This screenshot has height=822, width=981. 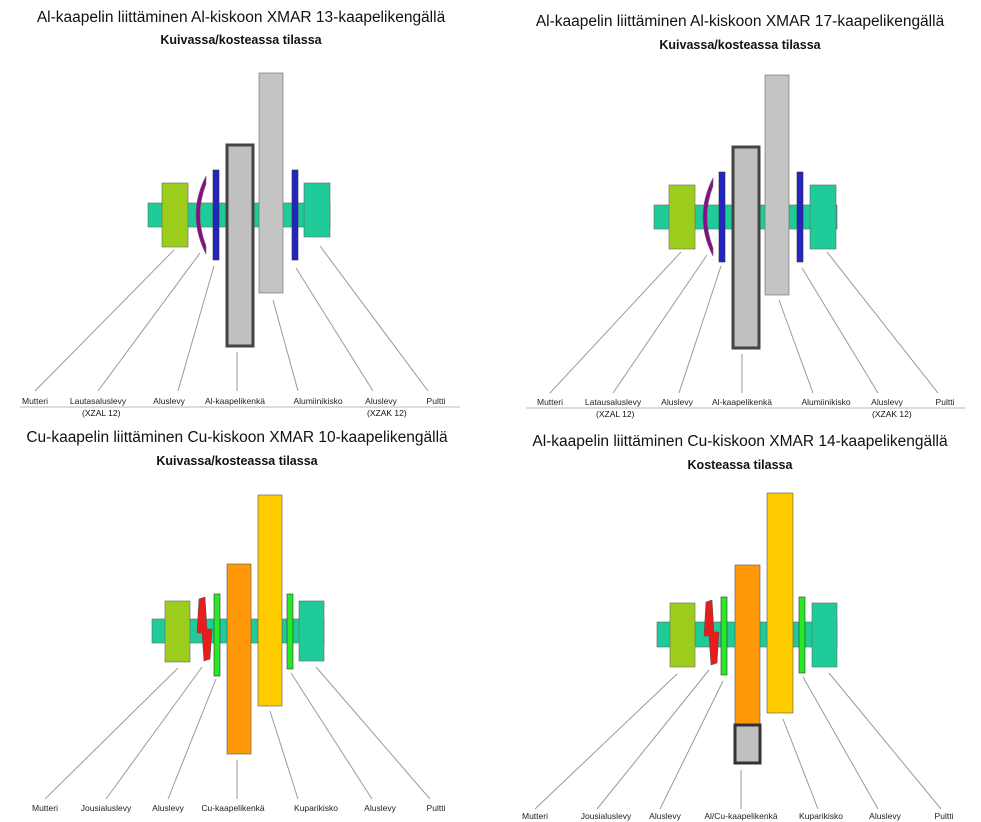 What do you see at coordinates (613, 402) in the screenshot?
I see `label-latausaluslevy: Latausaluslevy` at bounding box center [613, 402].